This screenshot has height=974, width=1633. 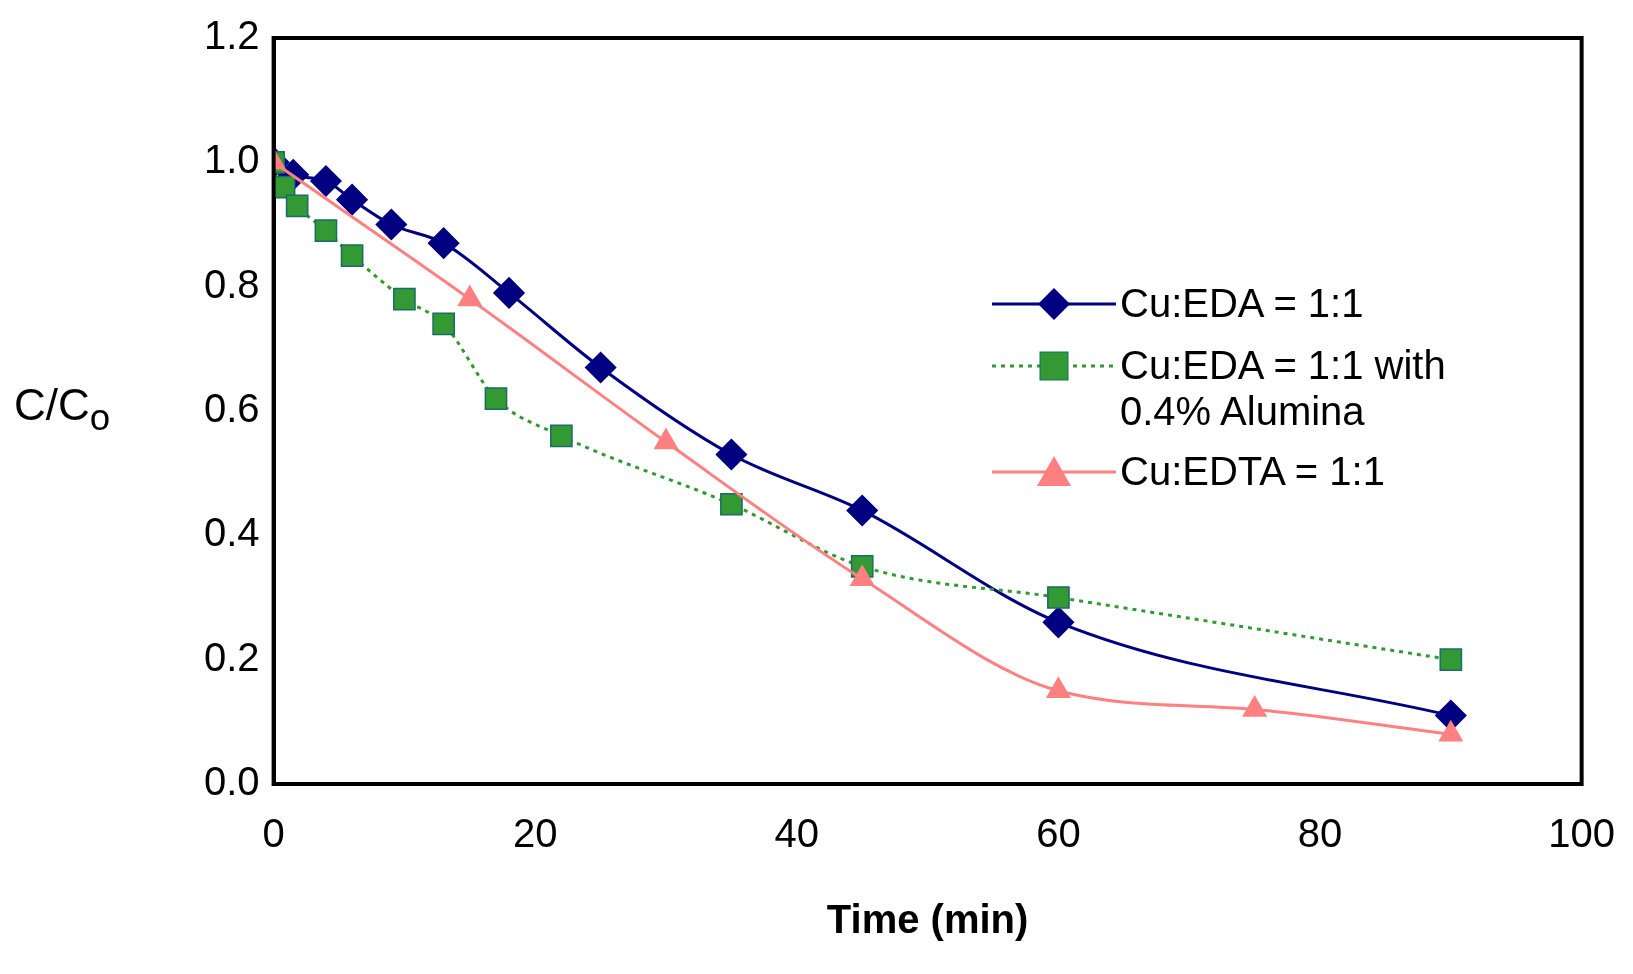 What do you see at coordinates (232, 656) in the screenshot?
I see `y-tick-label: 0.2` at bounding box center [232, 656].